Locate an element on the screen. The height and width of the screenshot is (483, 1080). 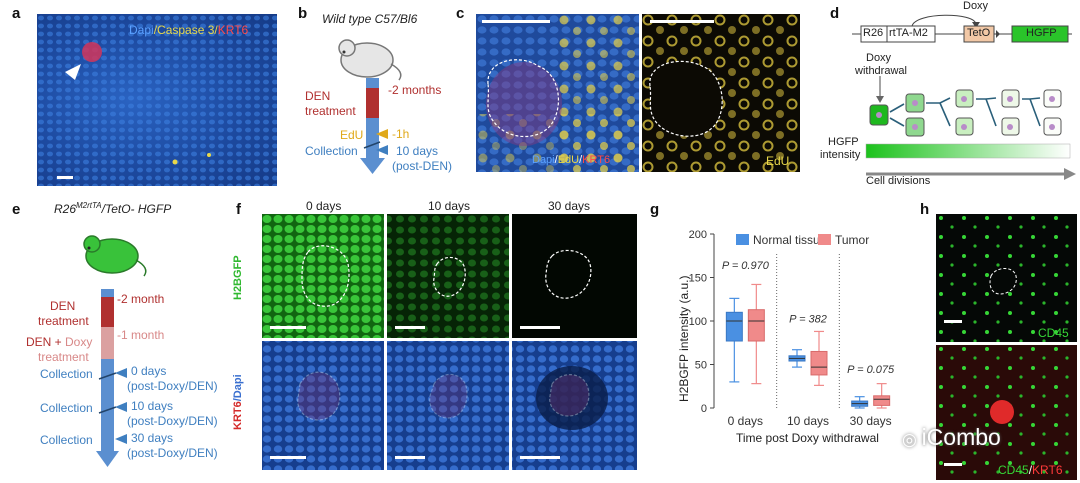
panel-letter-c: c is located at coordinates (460, 13).